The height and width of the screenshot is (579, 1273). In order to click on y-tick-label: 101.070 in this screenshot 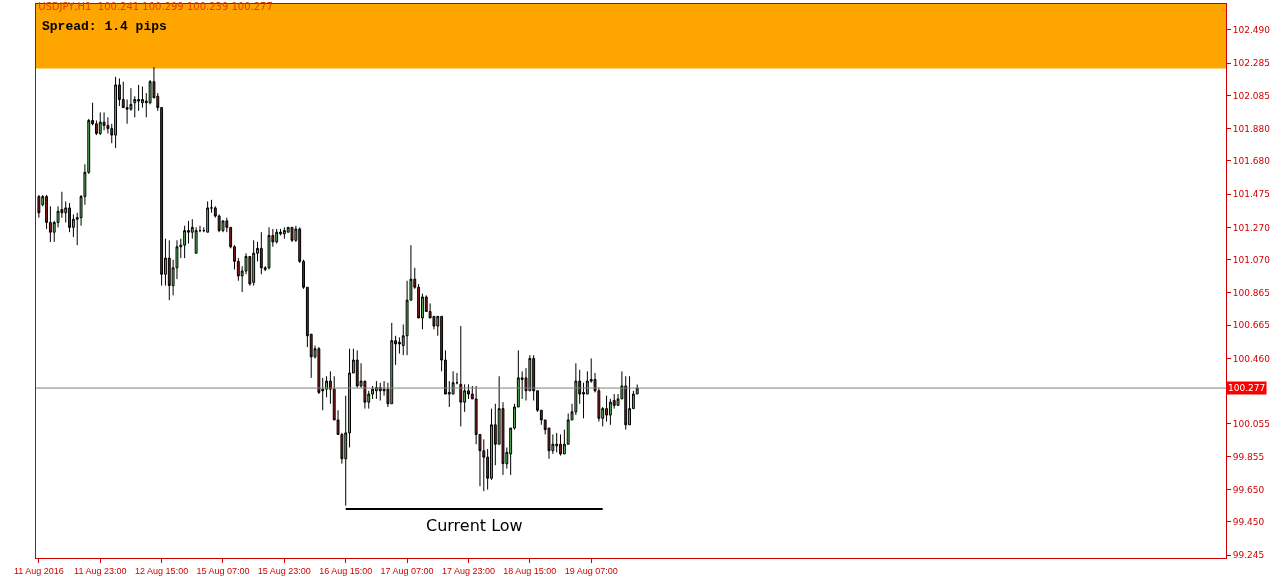, I will do `click(1251, 259)`.